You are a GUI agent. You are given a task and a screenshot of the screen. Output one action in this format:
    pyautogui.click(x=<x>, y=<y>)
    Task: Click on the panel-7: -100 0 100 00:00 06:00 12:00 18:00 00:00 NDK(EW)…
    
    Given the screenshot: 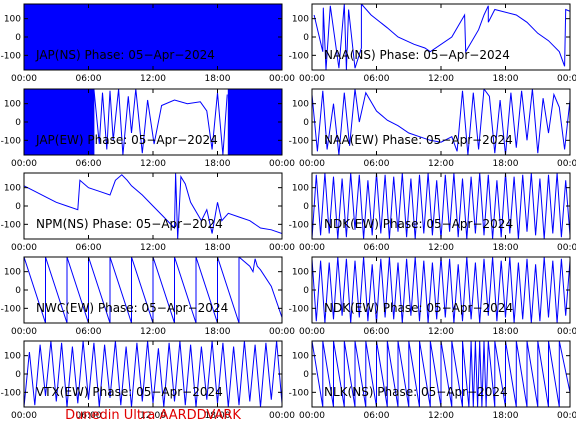 What is the action you would take?
    pyautogui.click(x=432, y=296)
    